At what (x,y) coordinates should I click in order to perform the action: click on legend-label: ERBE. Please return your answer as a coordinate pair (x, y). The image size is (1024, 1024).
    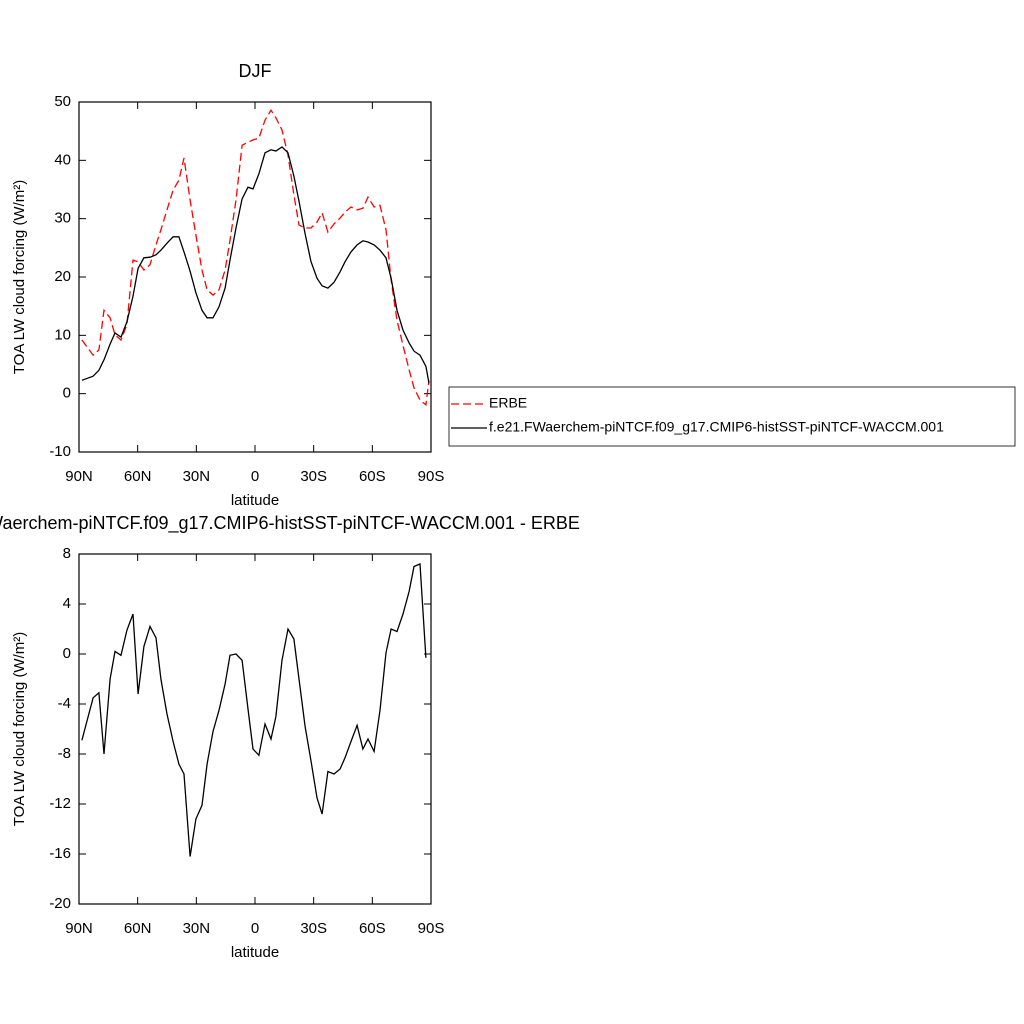
    Looking at the image, I should click on (508, 403).